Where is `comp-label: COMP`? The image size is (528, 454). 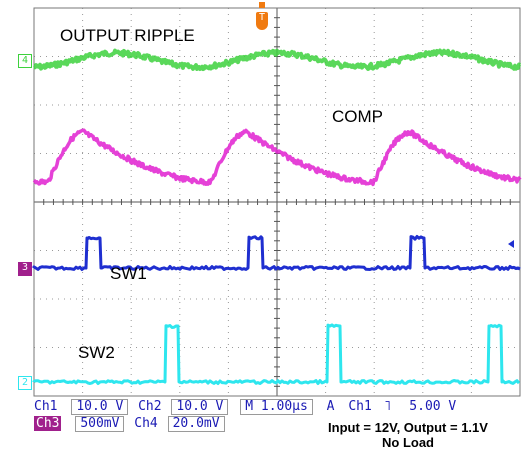
comp-label: COMP is located at coordinates (357, 116).